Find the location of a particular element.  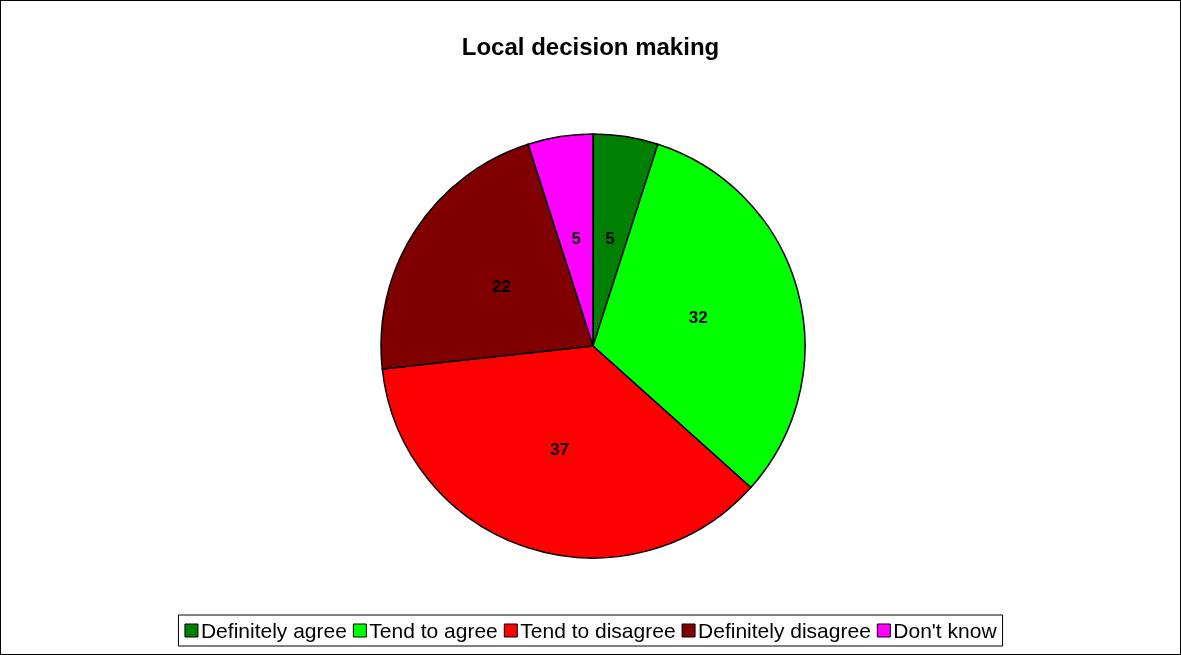

chart-title: Local decision making is located at coordinates (590, 46).